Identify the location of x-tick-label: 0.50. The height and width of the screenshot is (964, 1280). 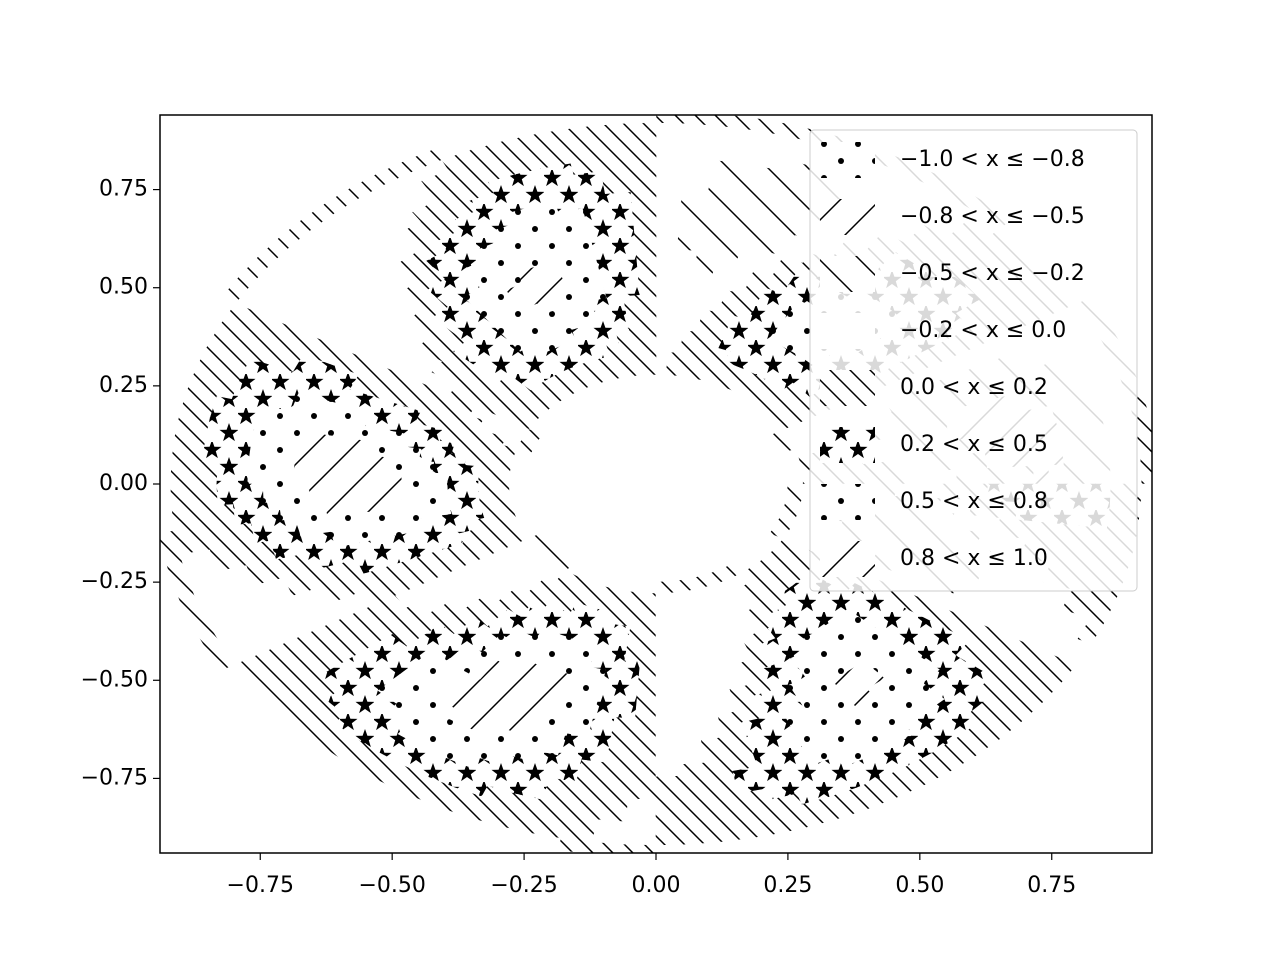
(919, 885).